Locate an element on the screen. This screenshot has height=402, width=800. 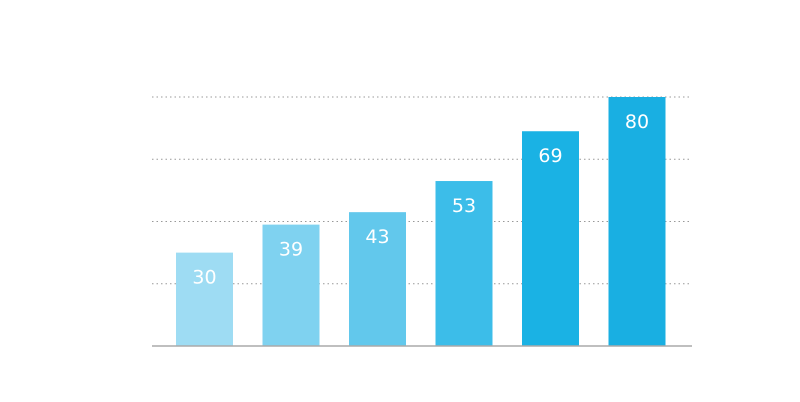
bar-value-label-3: 53 is located at coordinates (464, 206).